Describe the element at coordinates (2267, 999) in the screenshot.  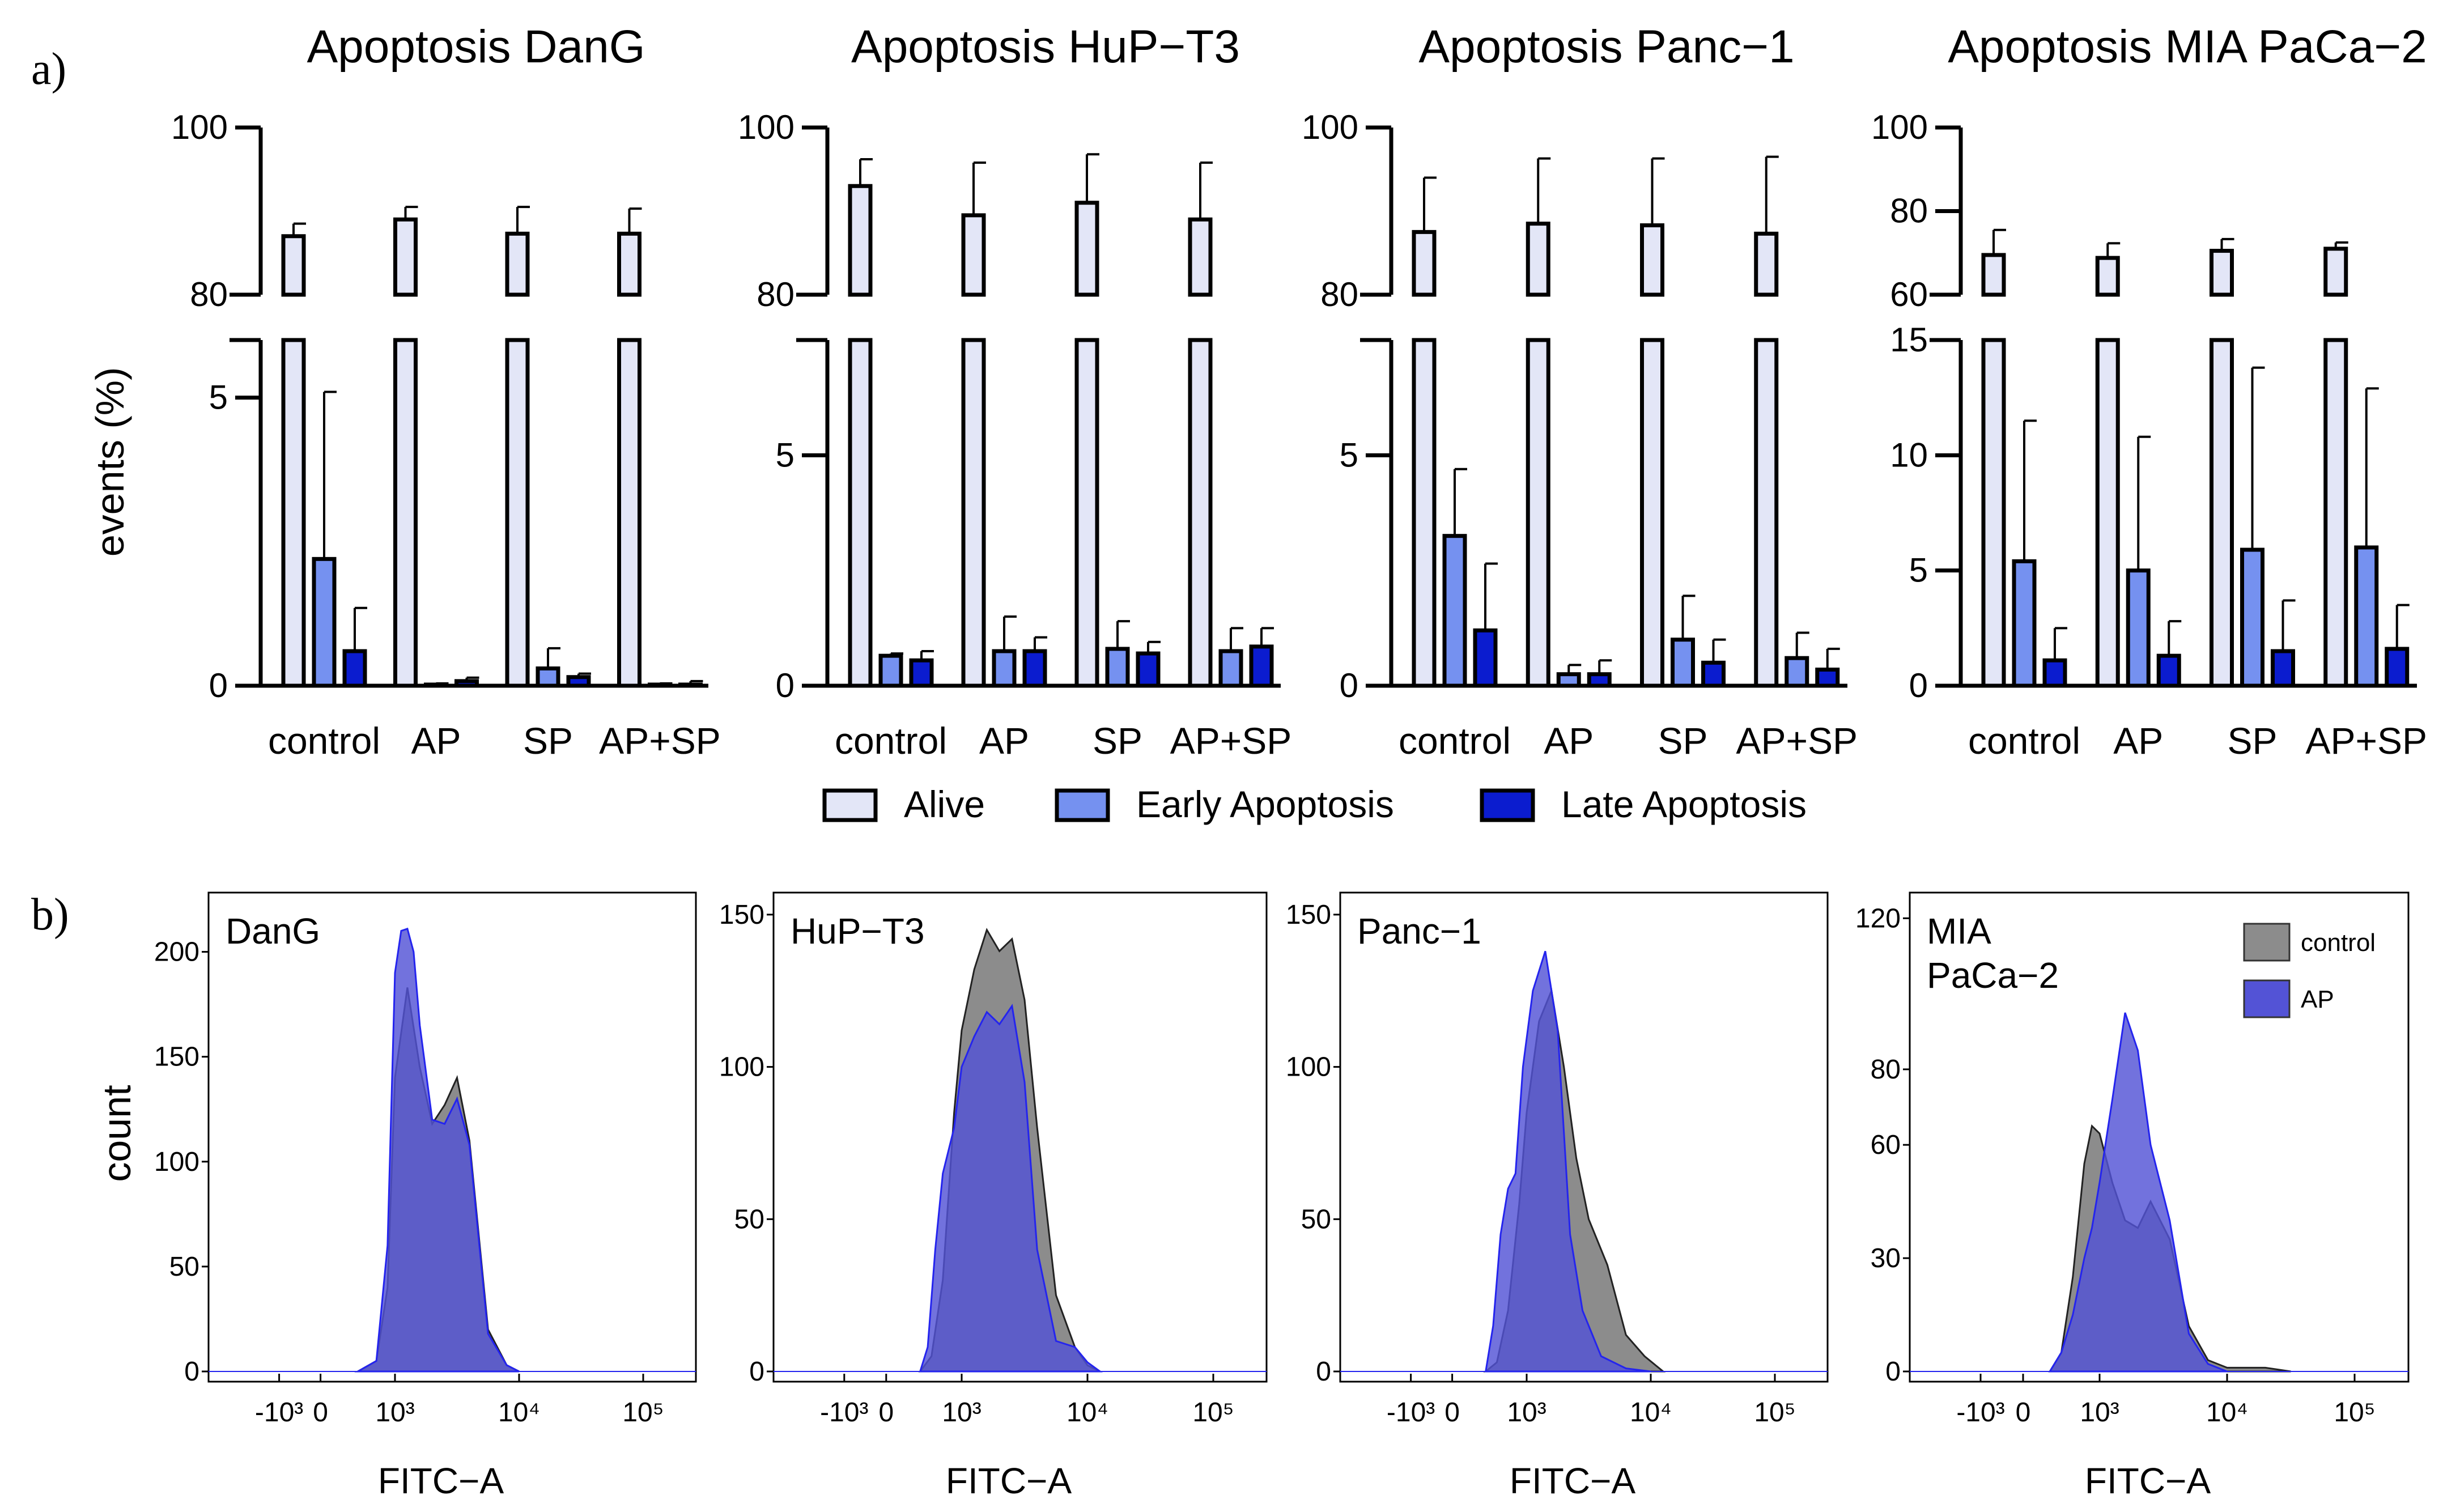
I see `hist-legend-swatch-ap` at that location.